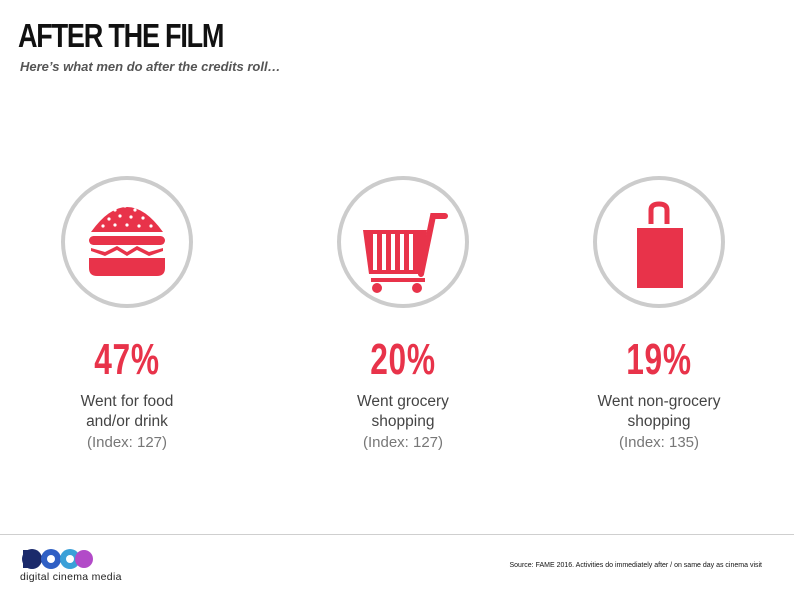 This screenshot has width=794, height=595. What do you see at coordinates (71, 577) in the screenshot?
I see `logo-text: digital cinema media` at bounding box center [71, 577].